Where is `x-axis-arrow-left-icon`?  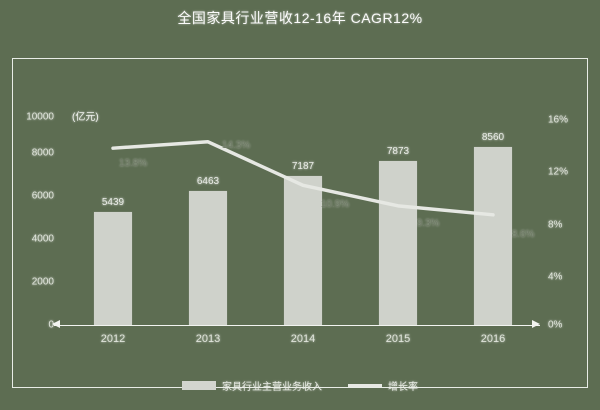
x-axis-arrow-left-icon is located at coordinates (56, 324).